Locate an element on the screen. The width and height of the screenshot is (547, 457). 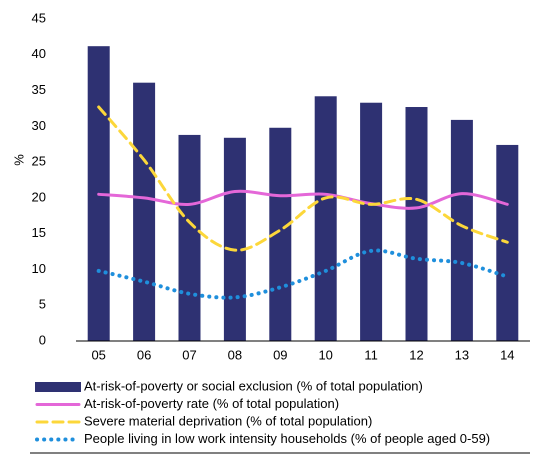
y-tick-label: 35 is located at coordinates (39, 89).